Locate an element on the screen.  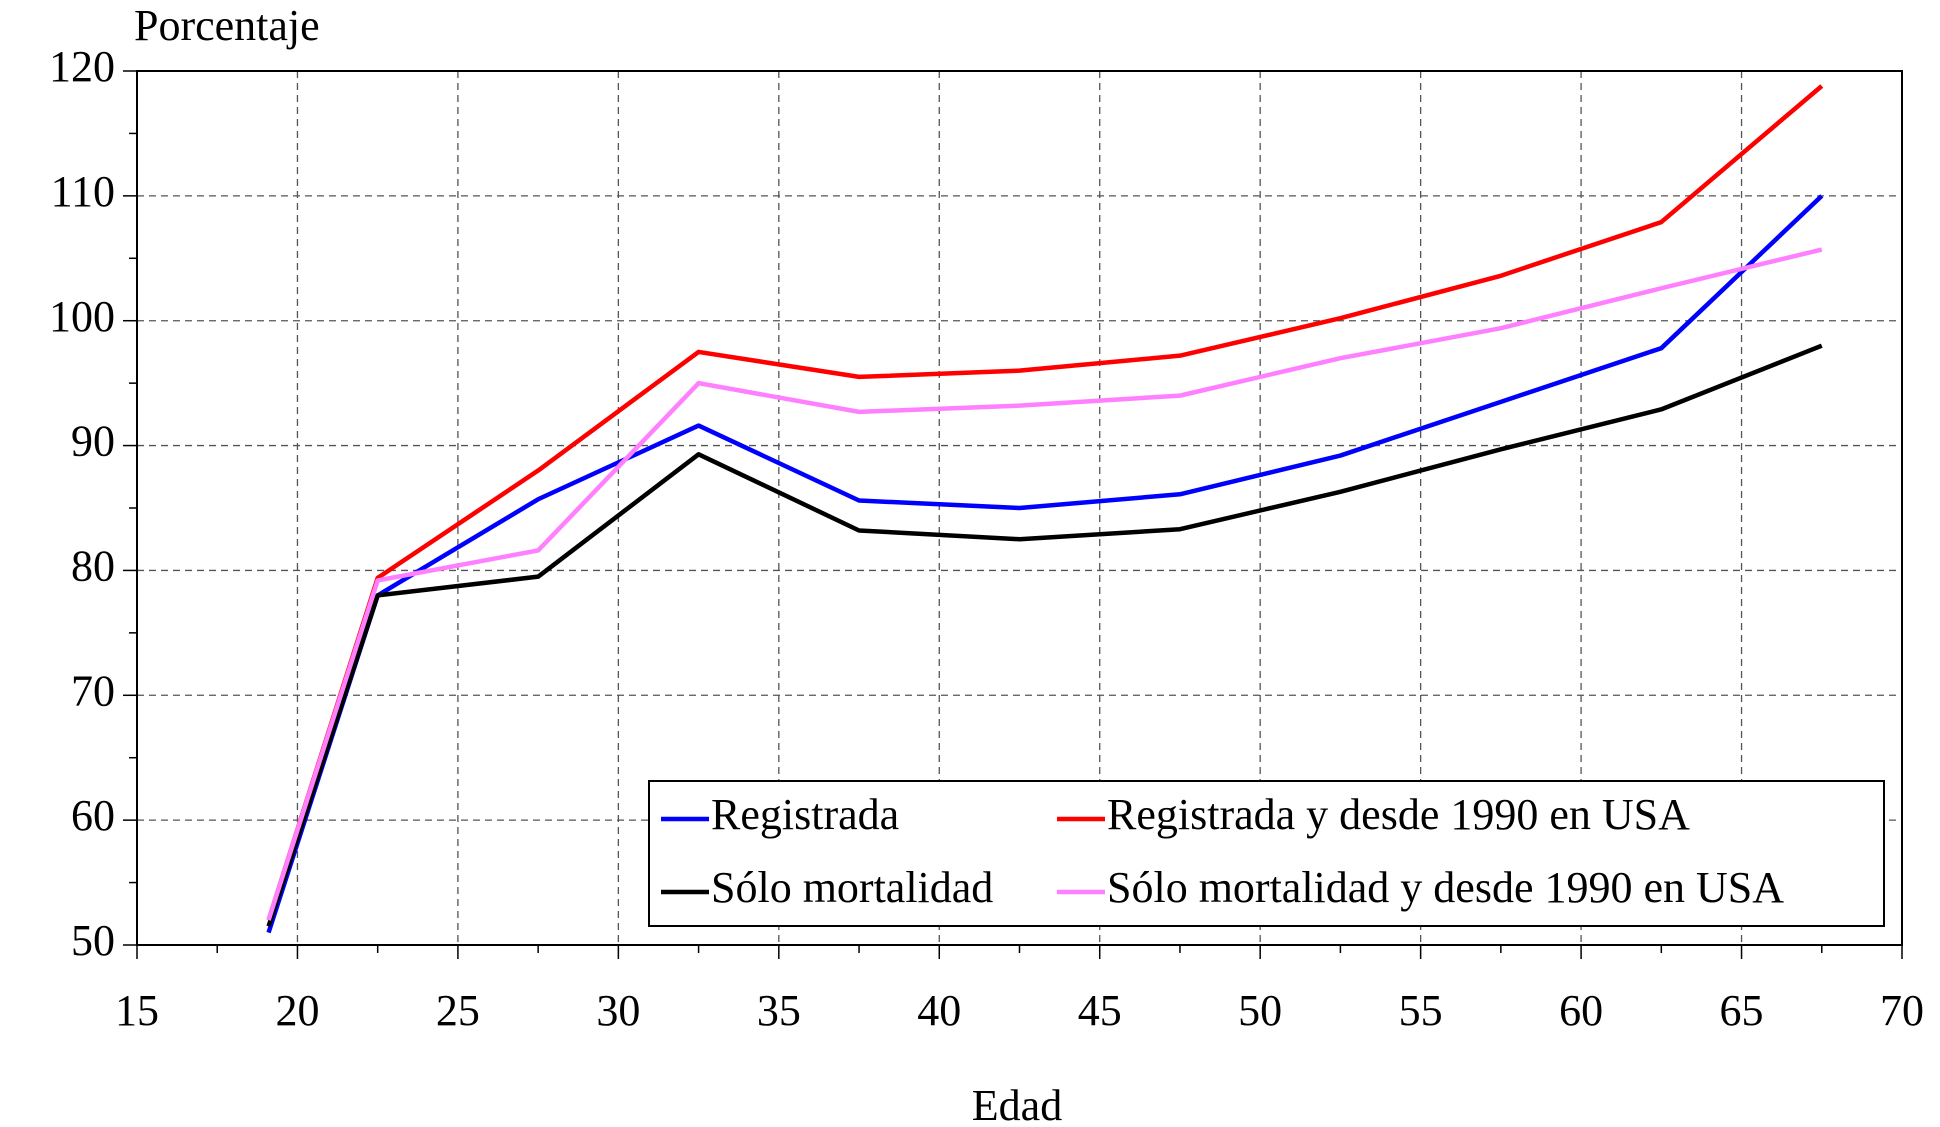
y-tick-label: 120 is located at coordinates (82, 66).